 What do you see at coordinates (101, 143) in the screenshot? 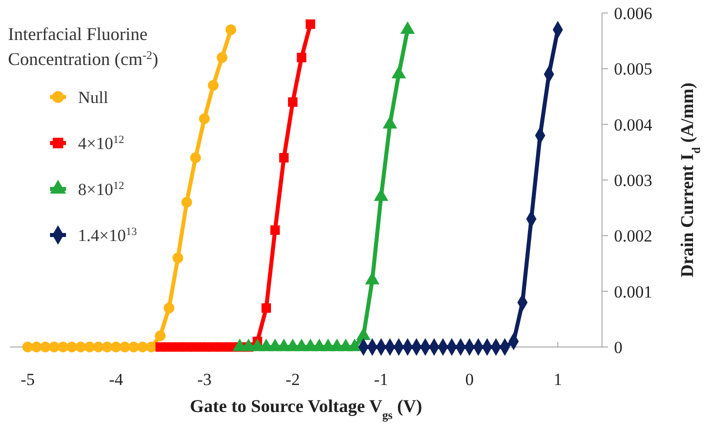
I see `legend-label: 4×10$^{12}$` at bounding box center [101, 143].